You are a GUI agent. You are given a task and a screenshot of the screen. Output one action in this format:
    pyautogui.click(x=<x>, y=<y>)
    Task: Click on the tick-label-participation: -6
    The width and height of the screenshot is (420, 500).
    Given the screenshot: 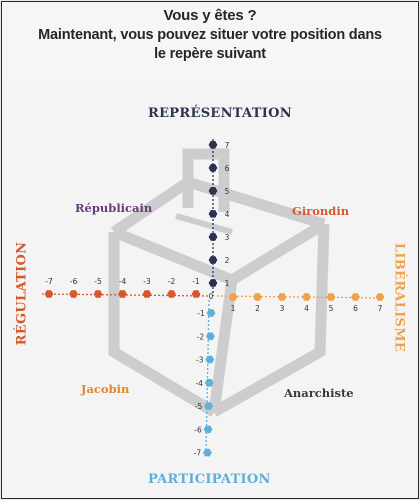 What is the action you would take?
    pyautogui.click(x=198, y=429)
    